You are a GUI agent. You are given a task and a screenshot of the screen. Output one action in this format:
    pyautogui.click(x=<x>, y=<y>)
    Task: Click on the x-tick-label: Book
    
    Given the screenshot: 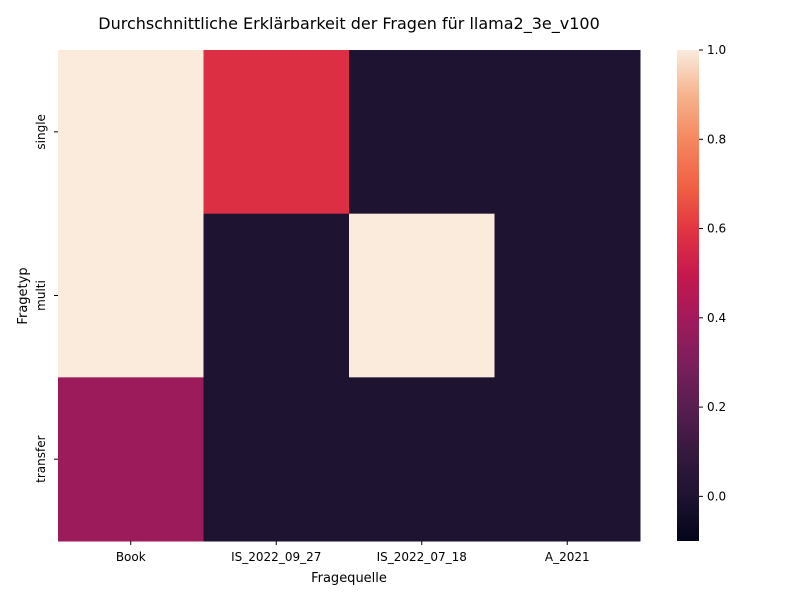 What is the action you would take?
    pyautogui.click(x=131, y=557)
    